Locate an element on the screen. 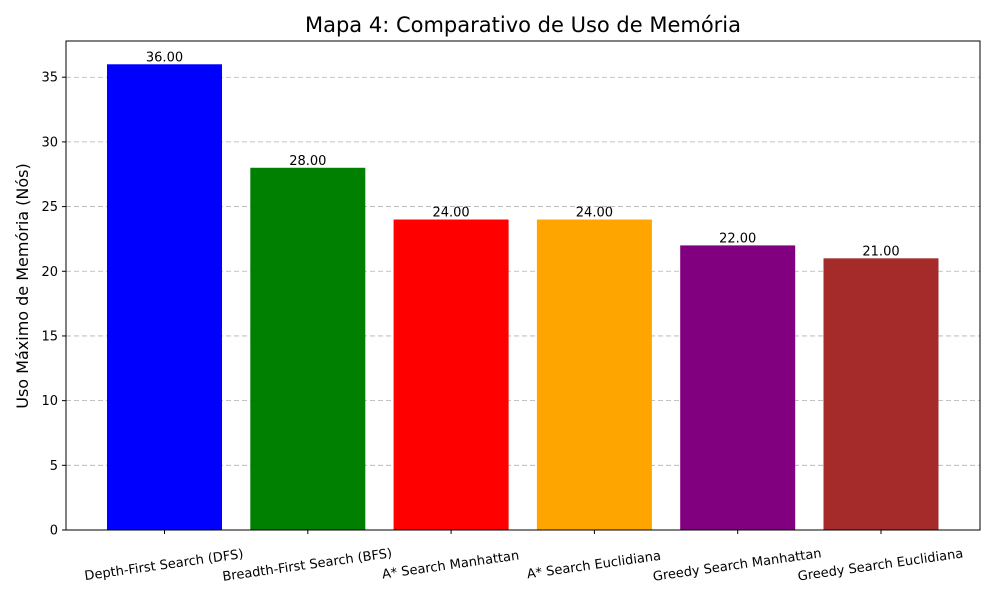  x-tick-label: Depth-First Search (DFS) is located at coordinates (164, 565).